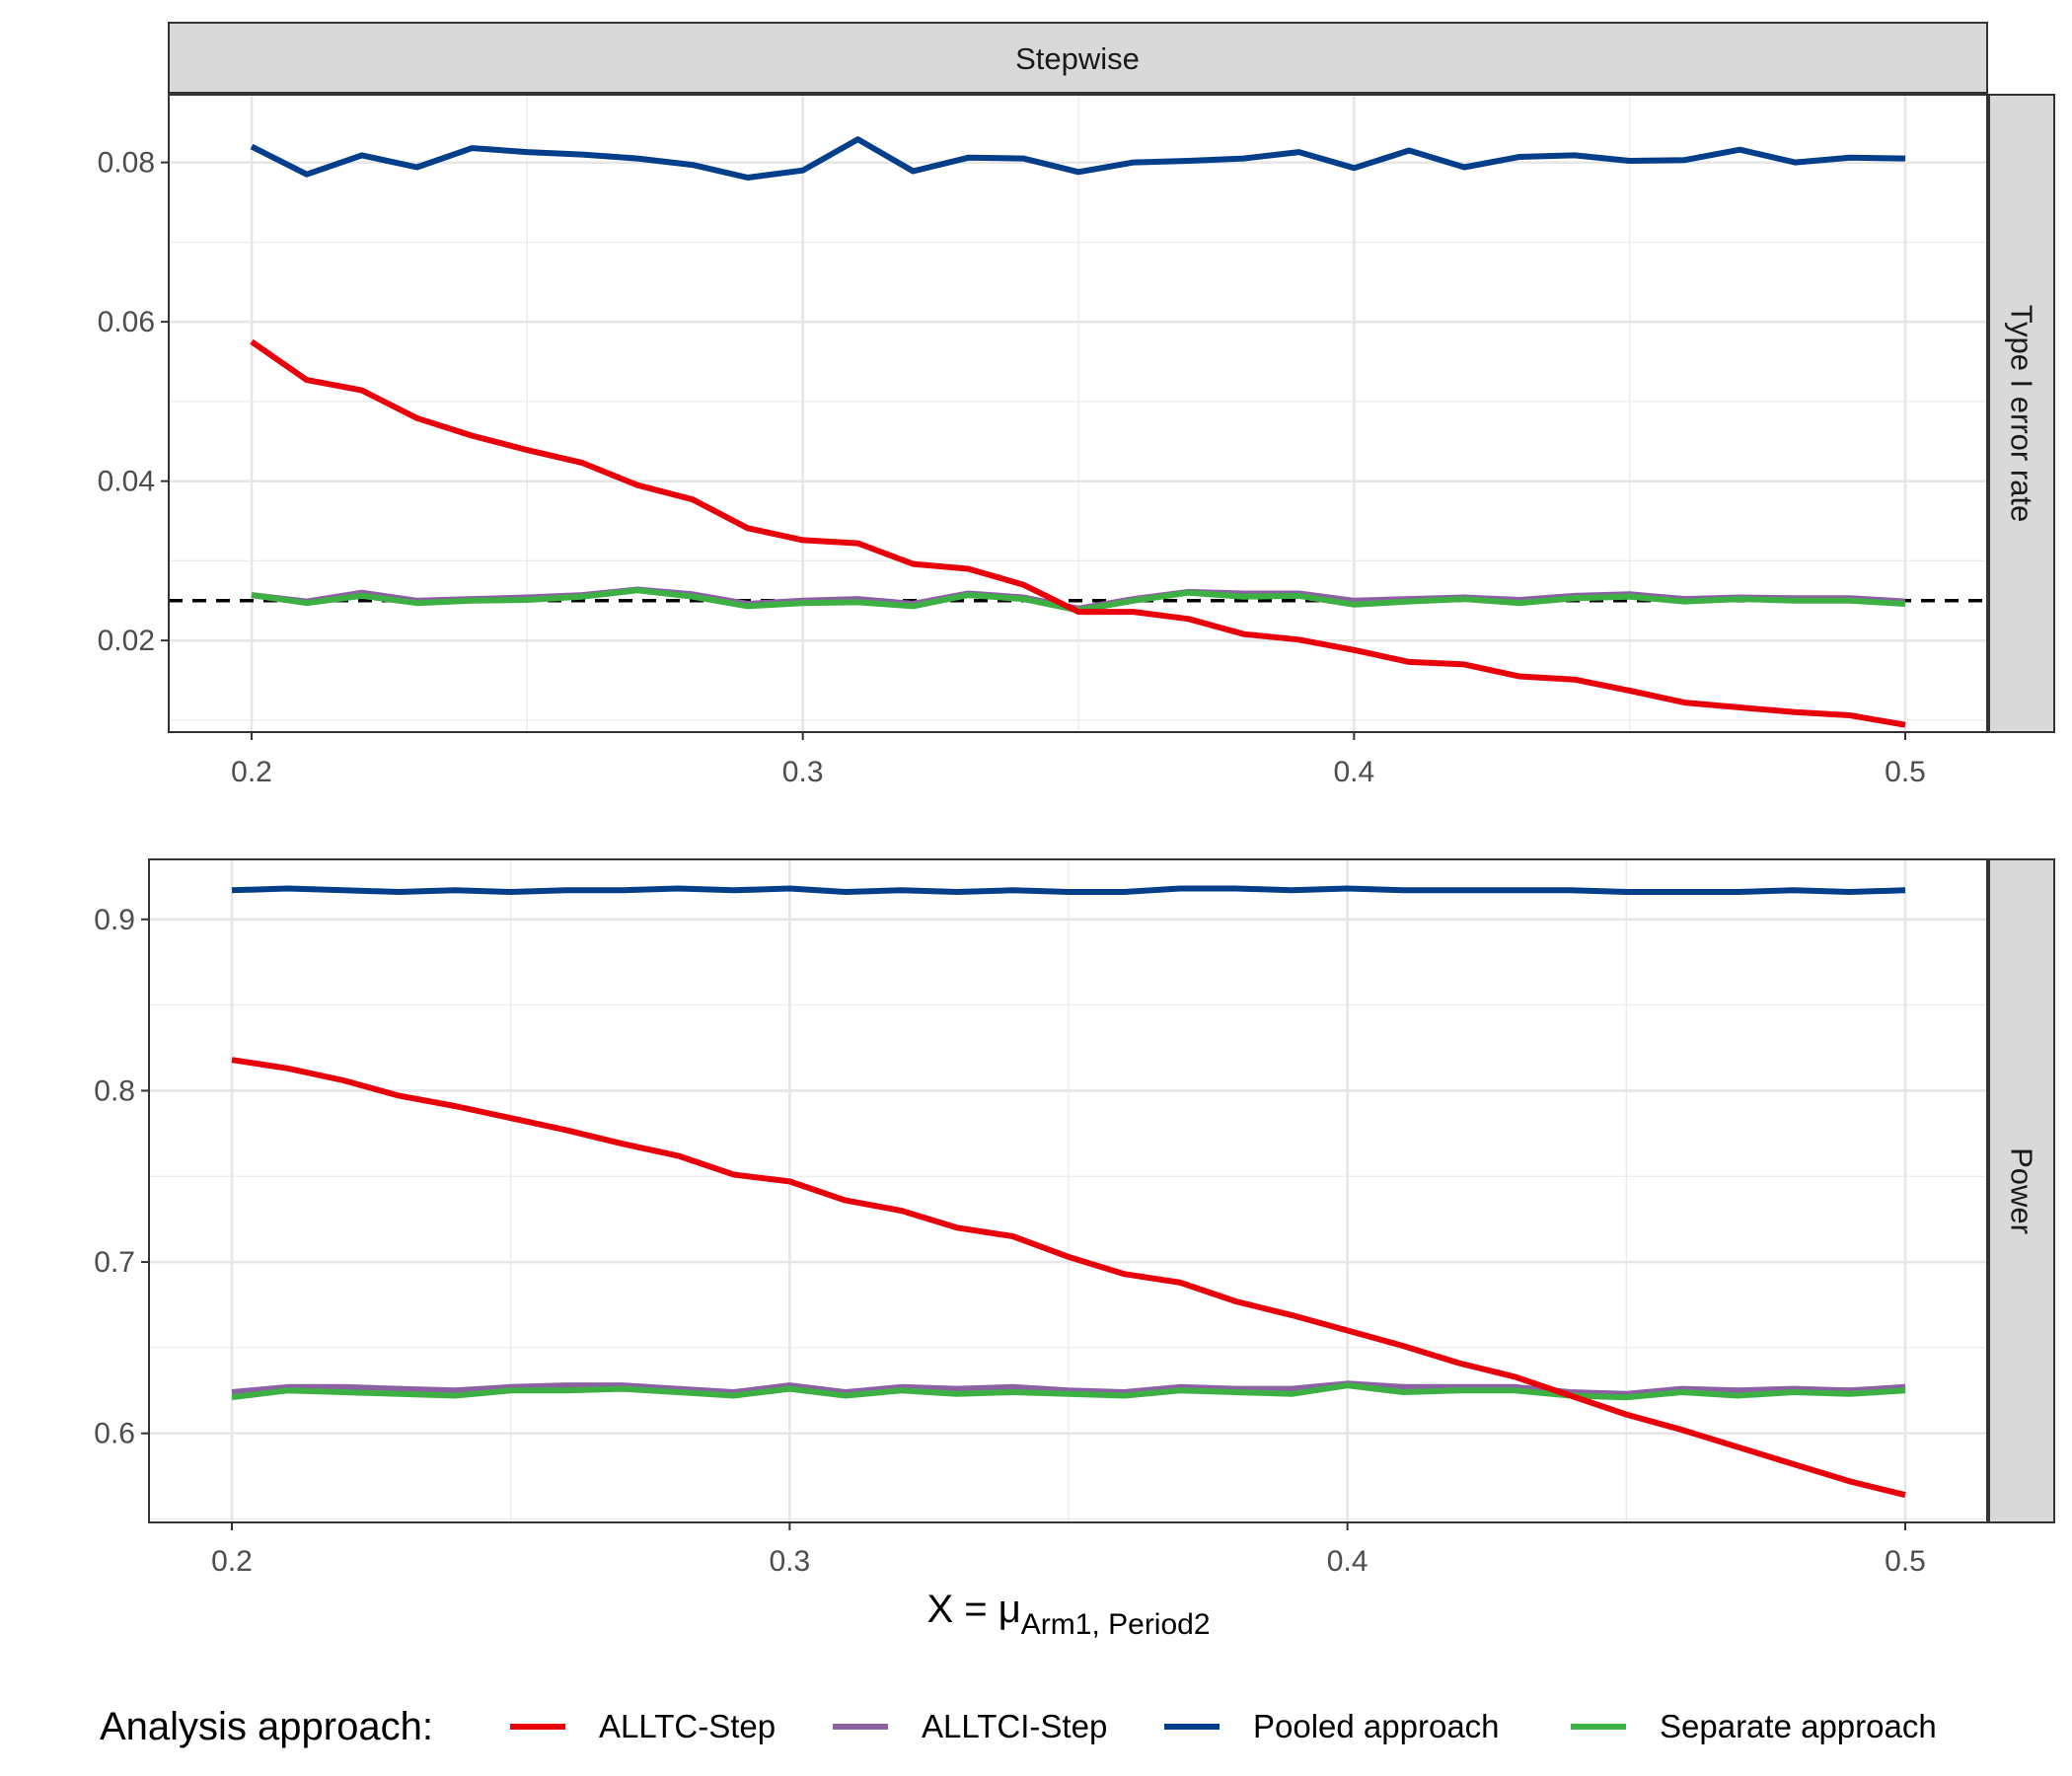 The width and height of the screenshot is (2072, 1776). I want to click on column-strip-box, so click(1078, 58).